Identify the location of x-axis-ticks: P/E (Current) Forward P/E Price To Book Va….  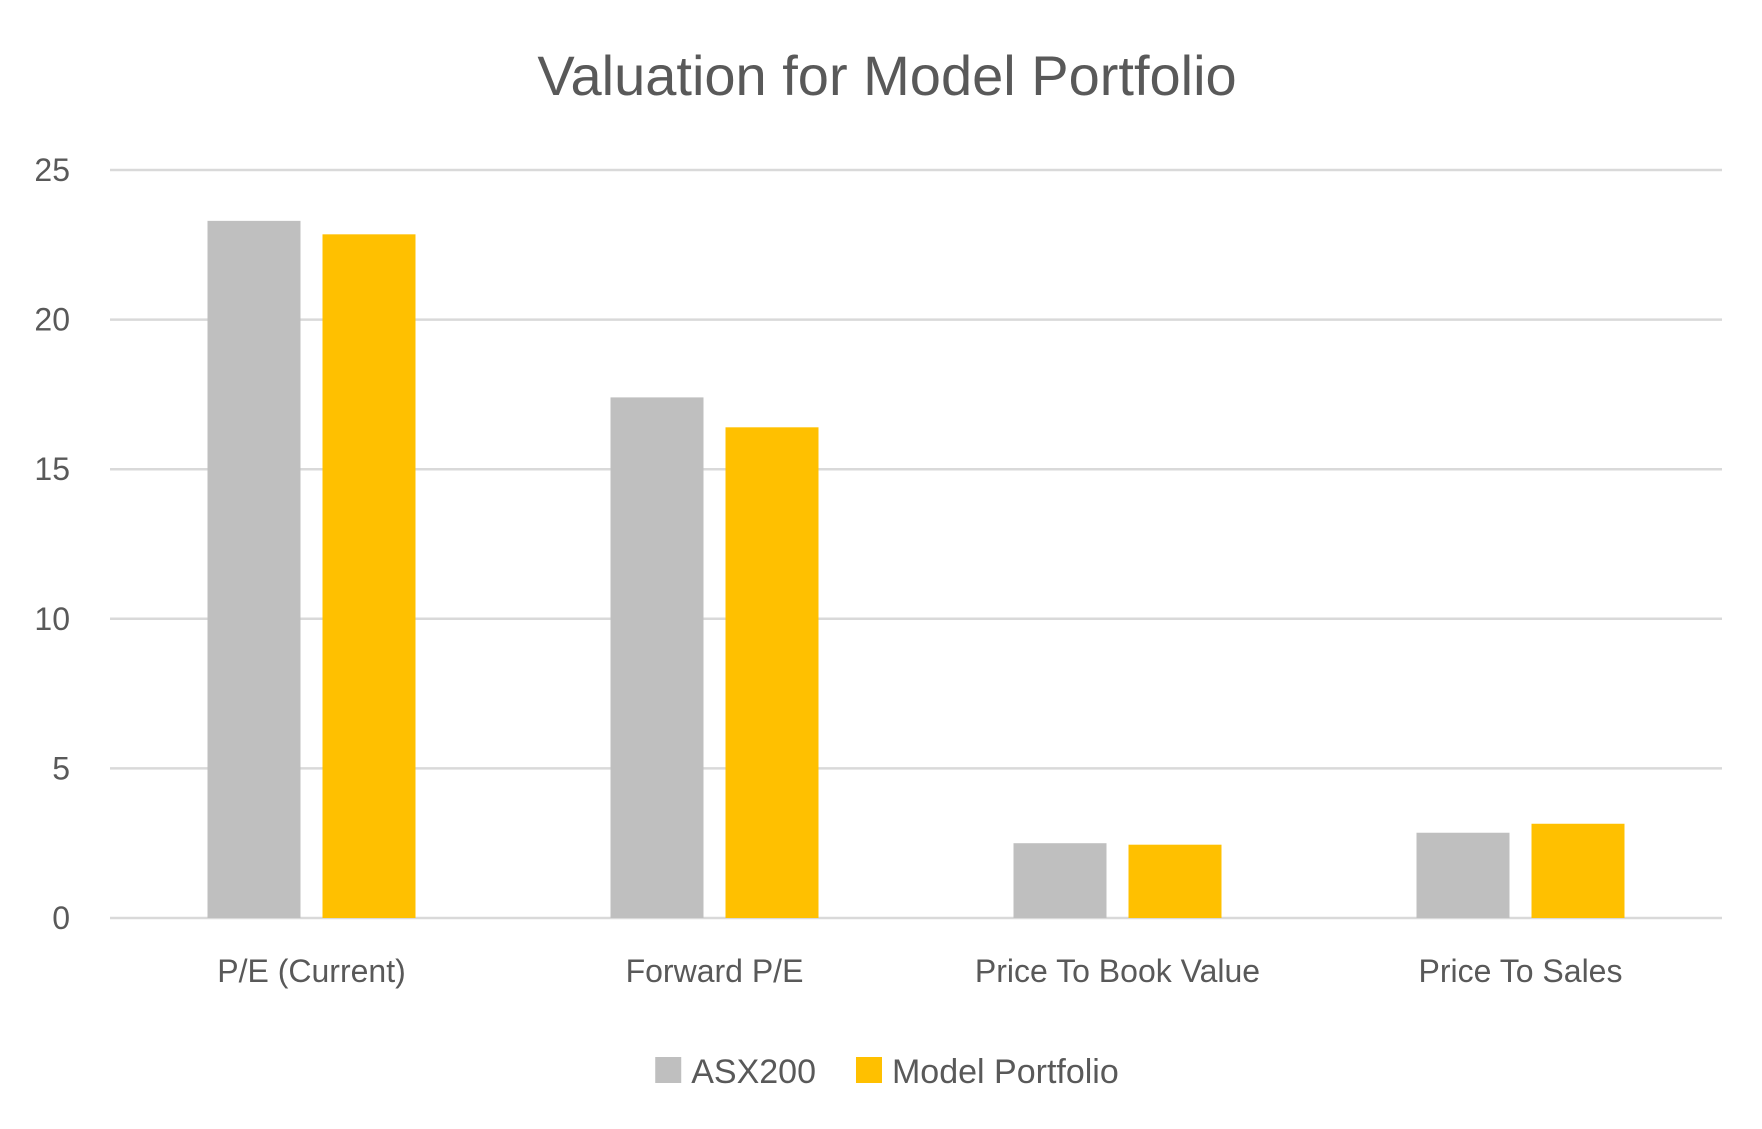
(919, 971).